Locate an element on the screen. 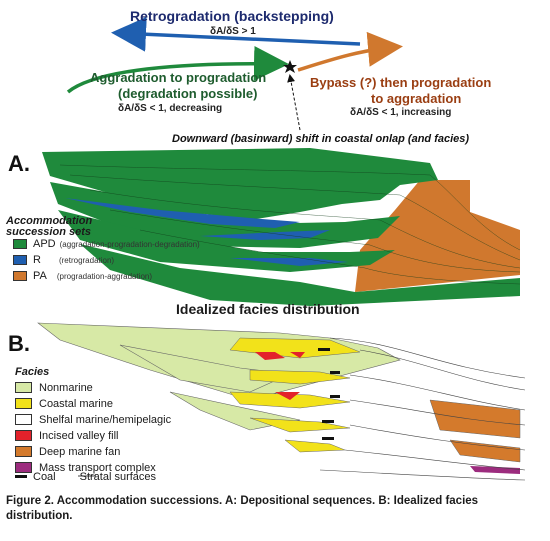 The image size is (550, 541). accommodation-title-line-2: succession sets is located at coordinates (48, 232).